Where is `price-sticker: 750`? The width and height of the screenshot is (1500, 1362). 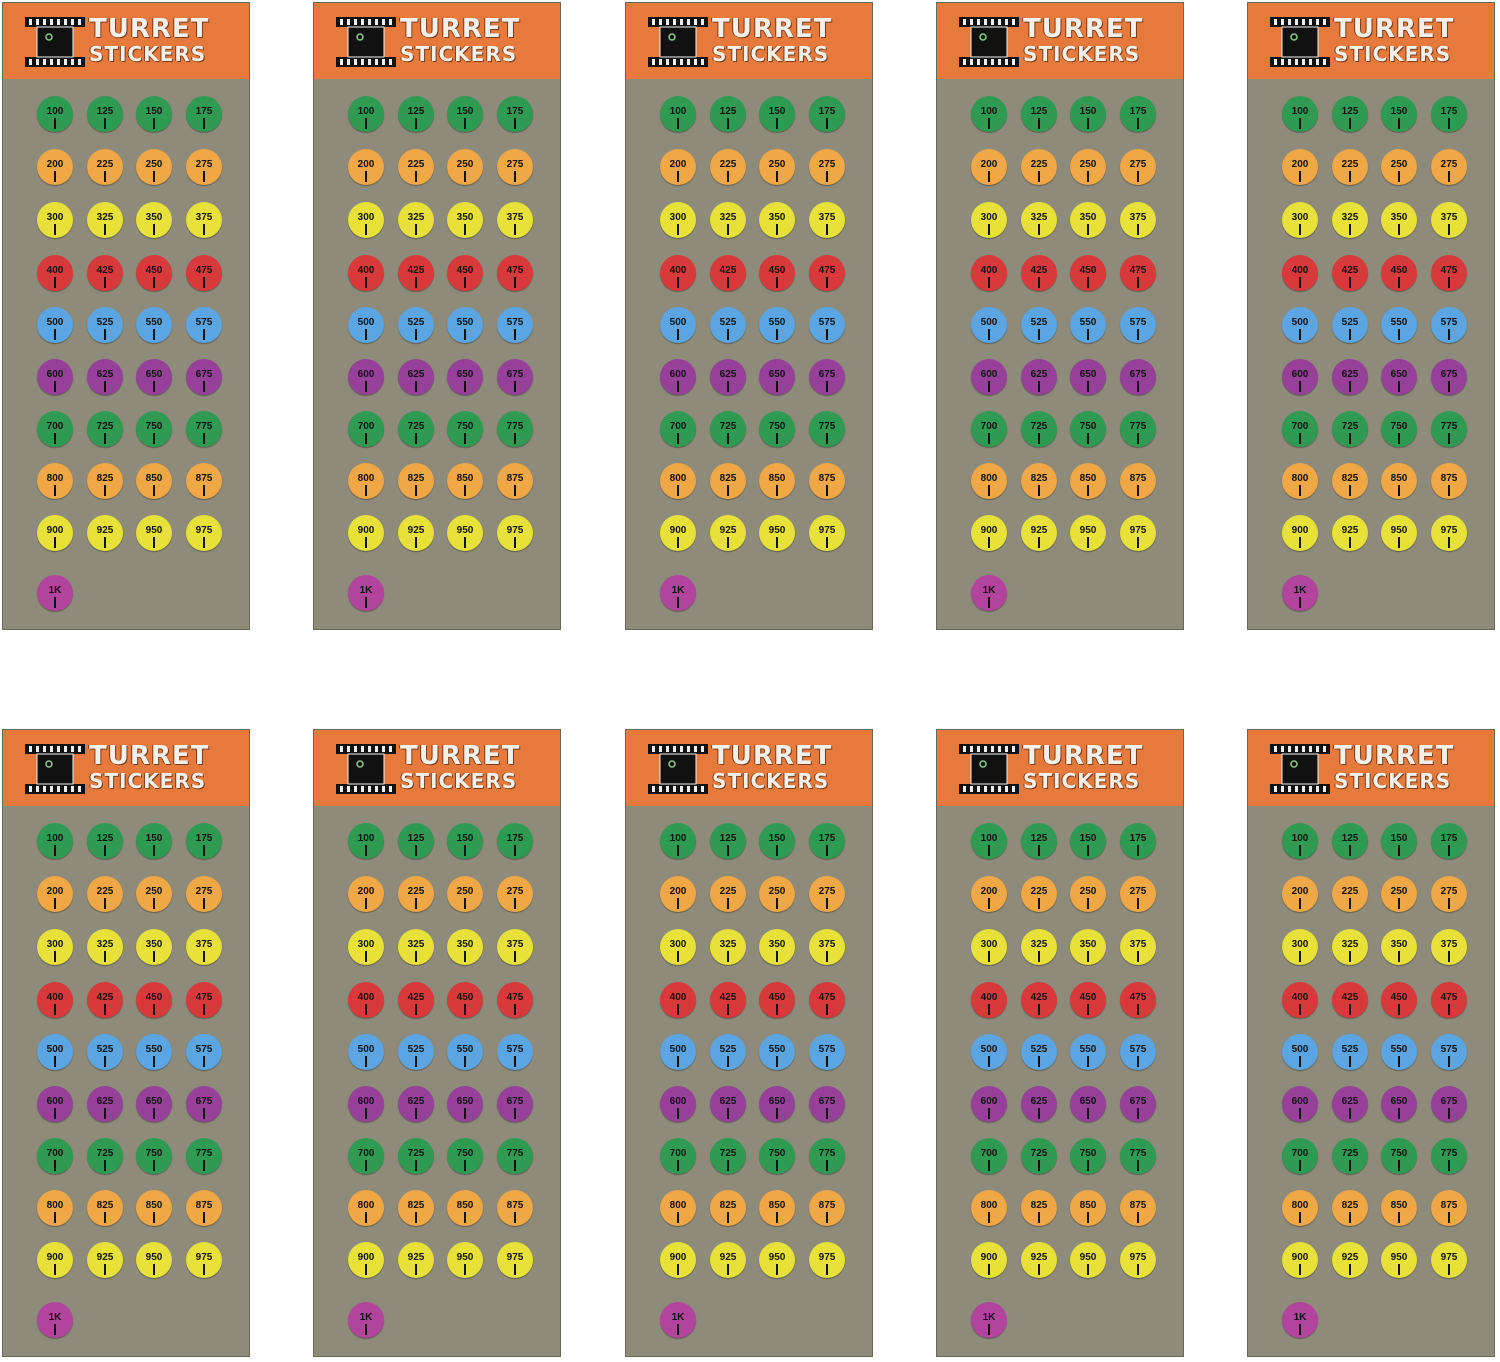 price-sticker: 750 is located at coordinates (1399, 1156).